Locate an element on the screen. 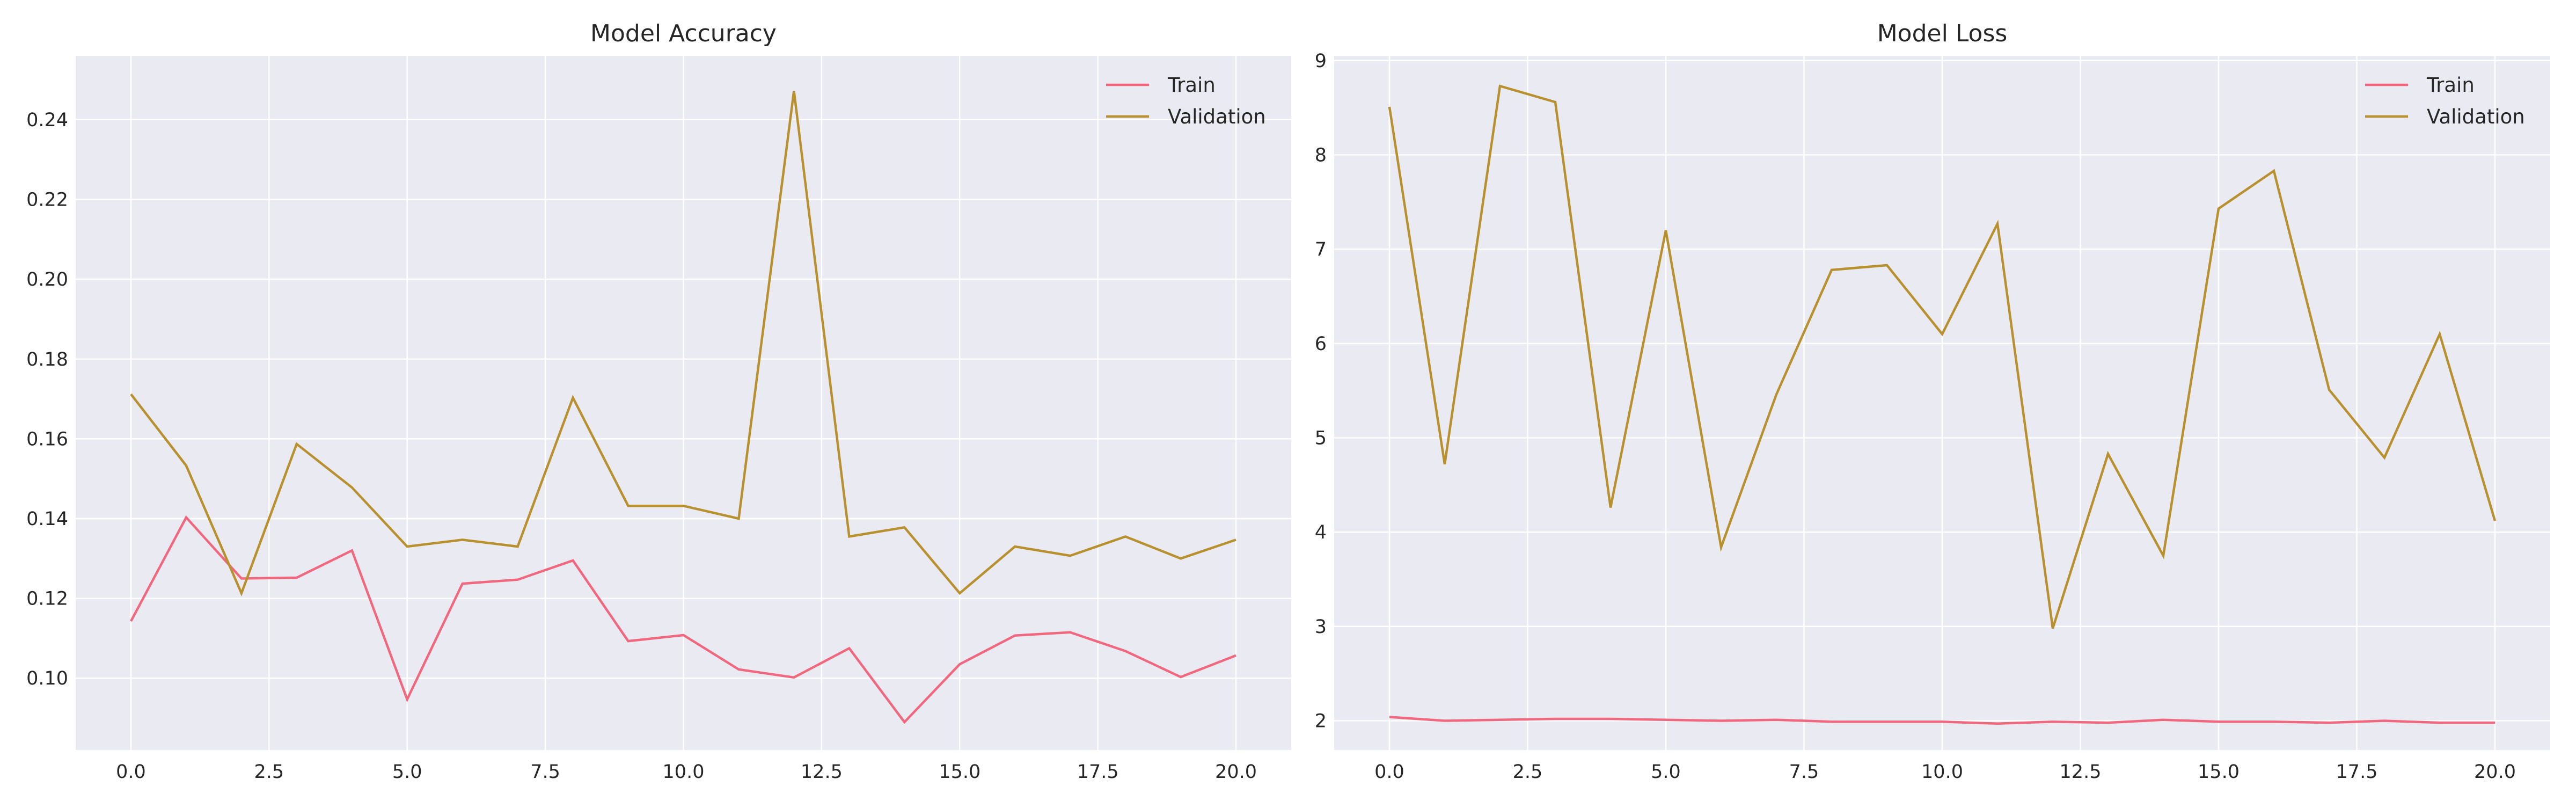  accuracy-legend: Train Validation is located at coordinates (1186, 101).